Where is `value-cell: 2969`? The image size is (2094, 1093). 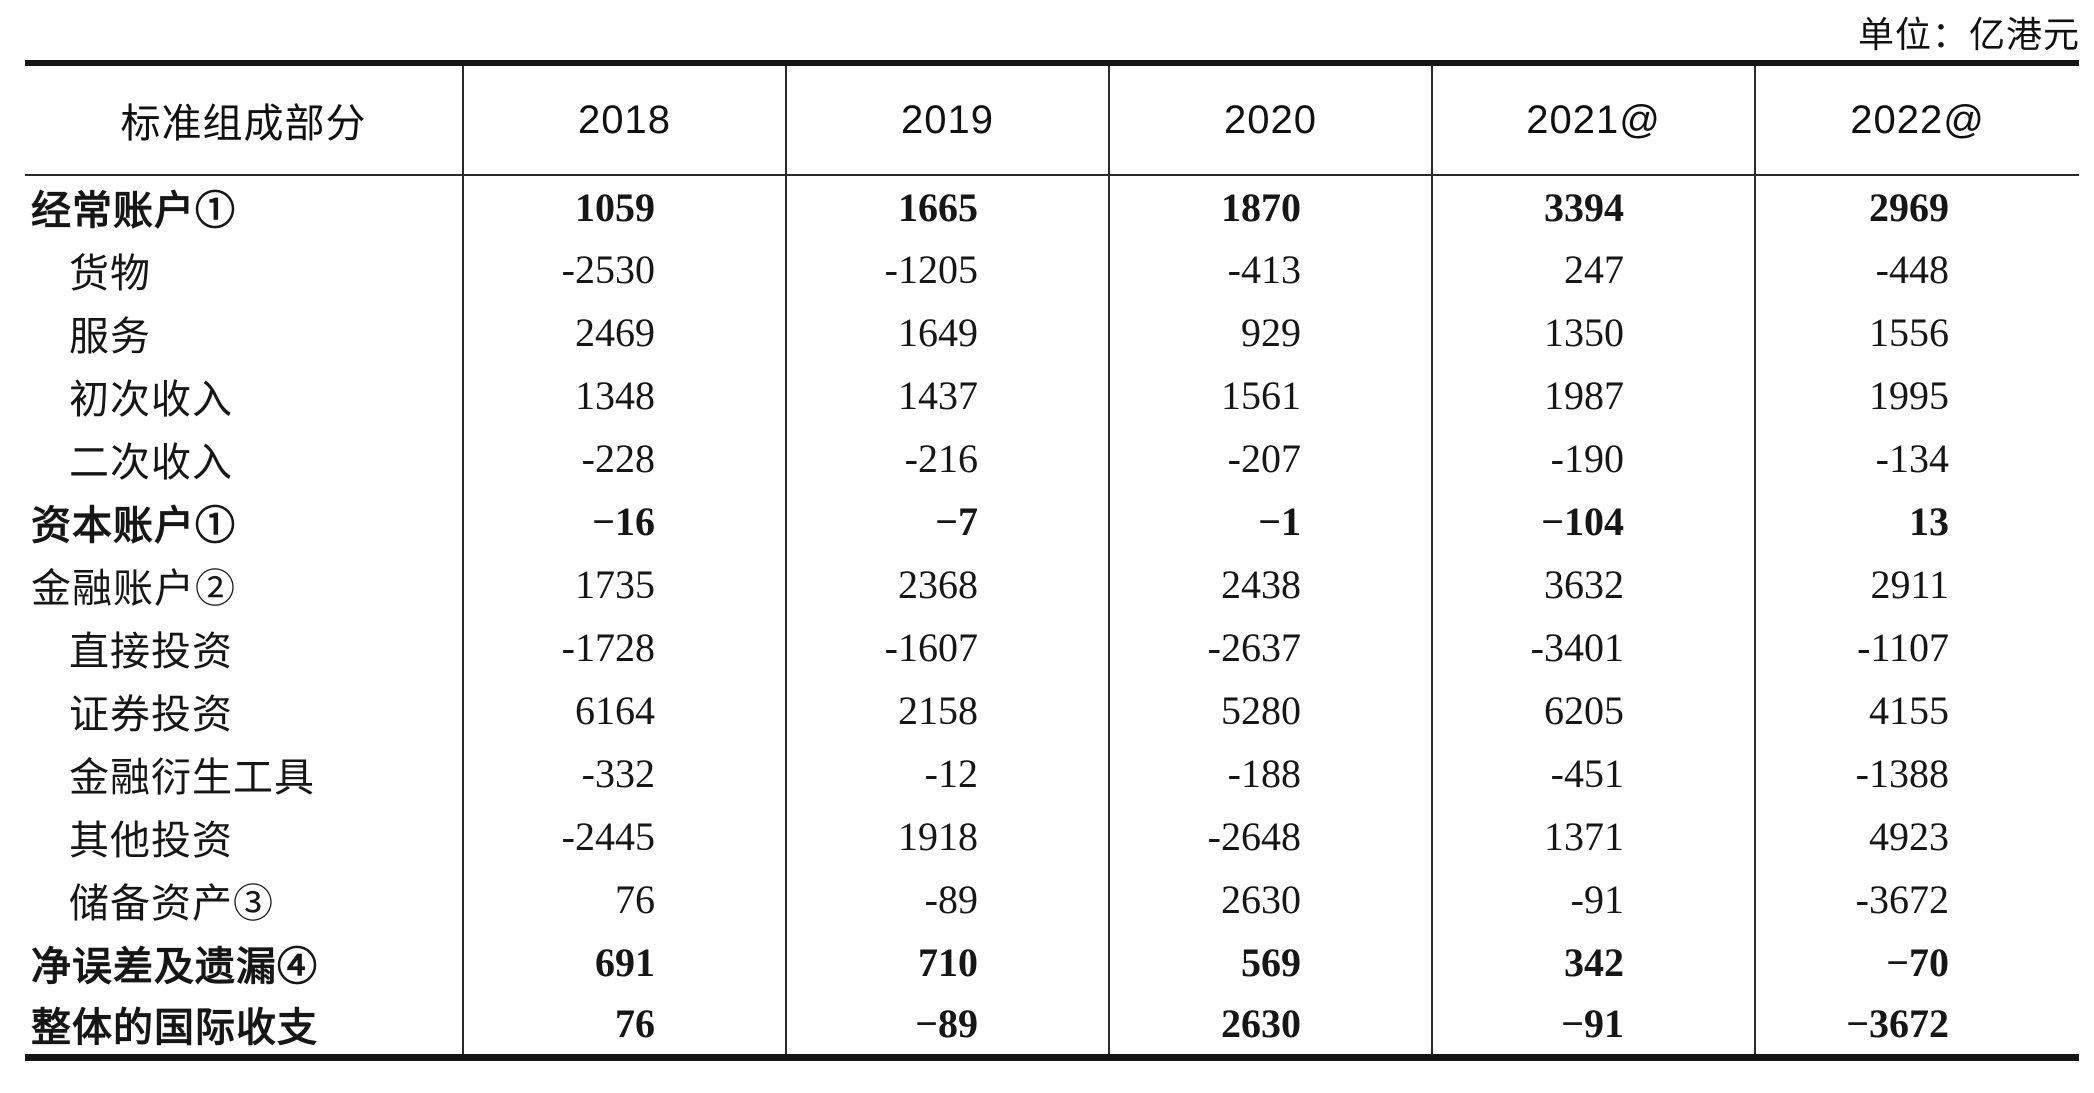 value-cell: 2969 is located at coordinates (1916, 206).